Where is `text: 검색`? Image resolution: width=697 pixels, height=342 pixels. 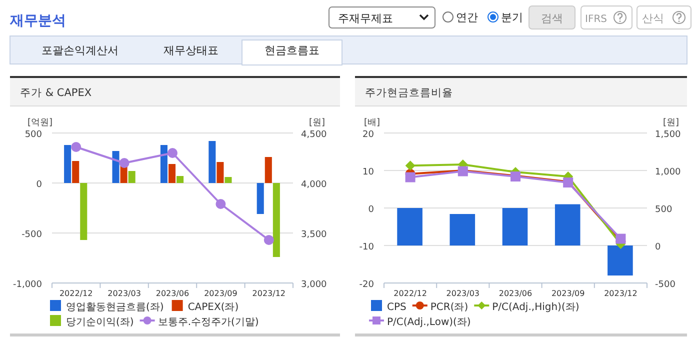
text: 검색 is located at coordinates (552, 18).